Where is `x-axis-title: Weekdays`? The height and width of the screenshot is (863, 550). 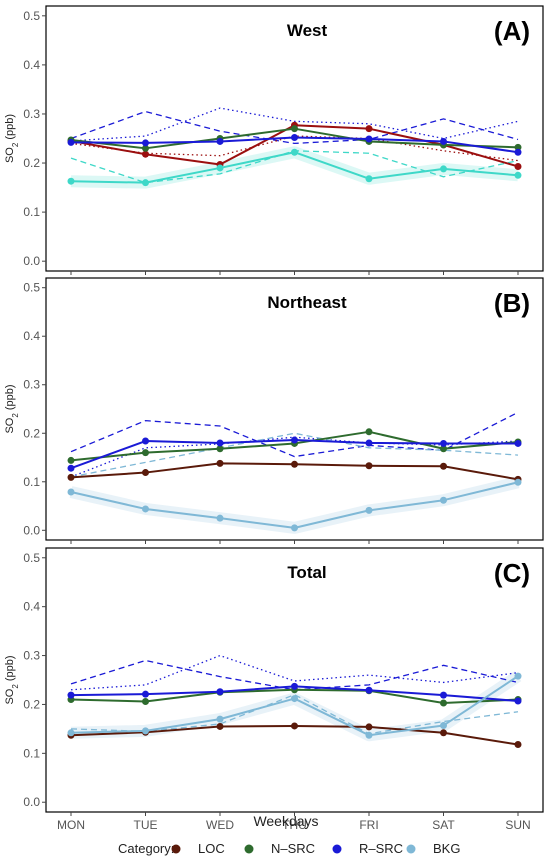 x-axis-title: Weekdays is located at coordinates (285, 821).